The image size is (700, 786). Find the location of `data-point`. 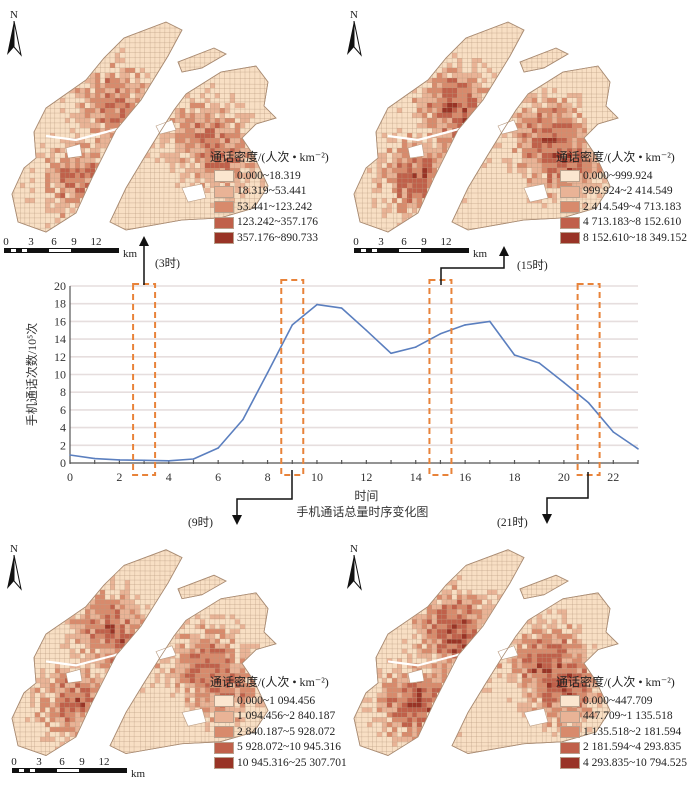

data-point is located at coordinates (564, 382).